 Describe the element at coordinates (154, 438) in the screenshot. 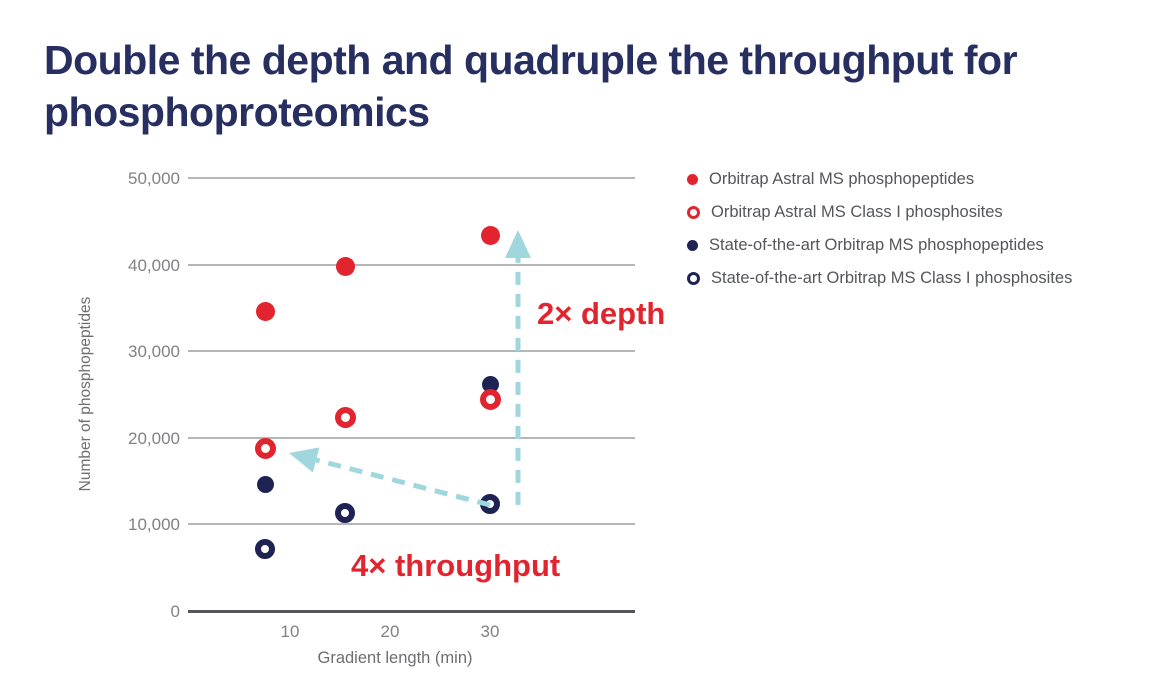

I see `y-tick-label: 20,000` at that location.